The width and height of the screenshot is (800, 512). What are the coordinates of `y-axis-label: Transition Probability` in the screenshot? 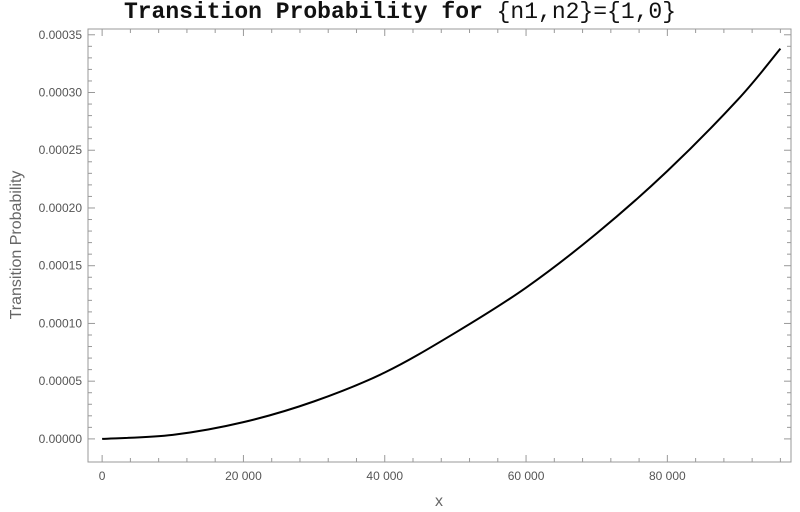 It's located at (16, 245).